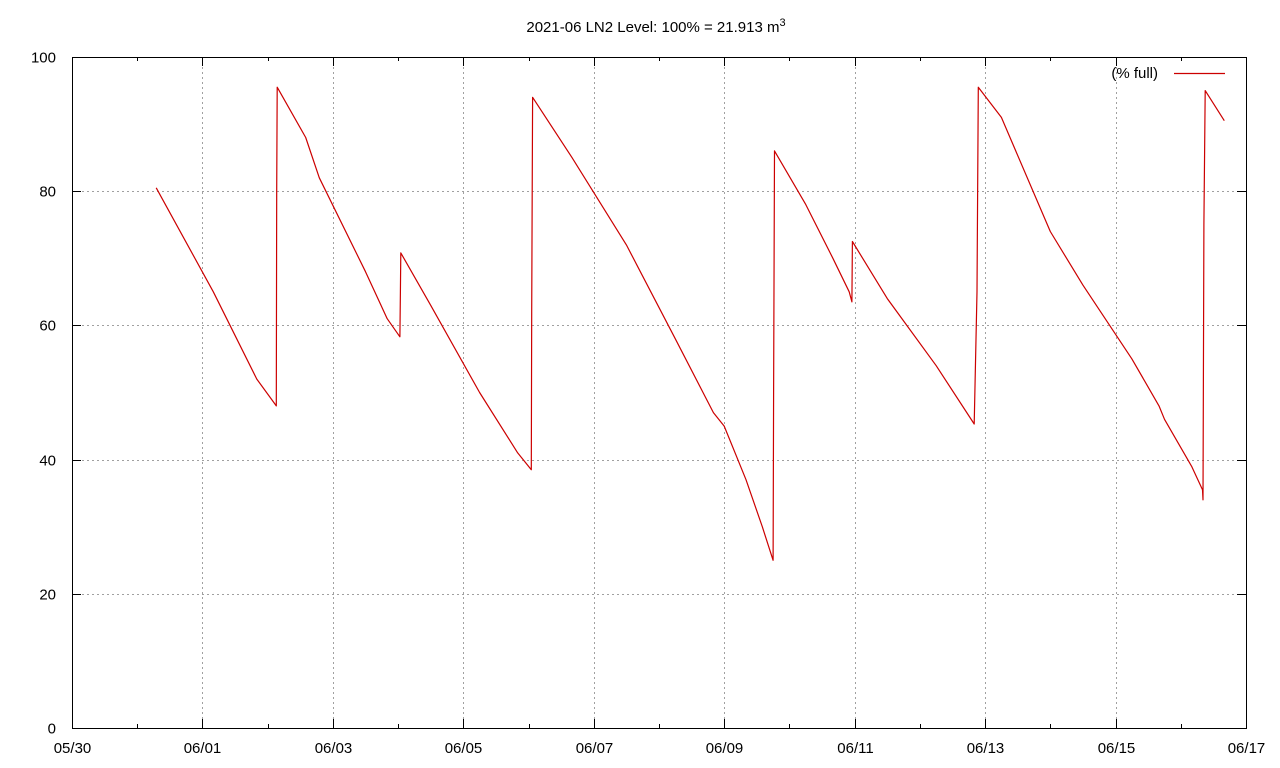 This screenshot has height=768, width=1280. Describe the element at coordinates (1247, 748) in the screenshot. I see `x-tick-label: 06/17` at that location.